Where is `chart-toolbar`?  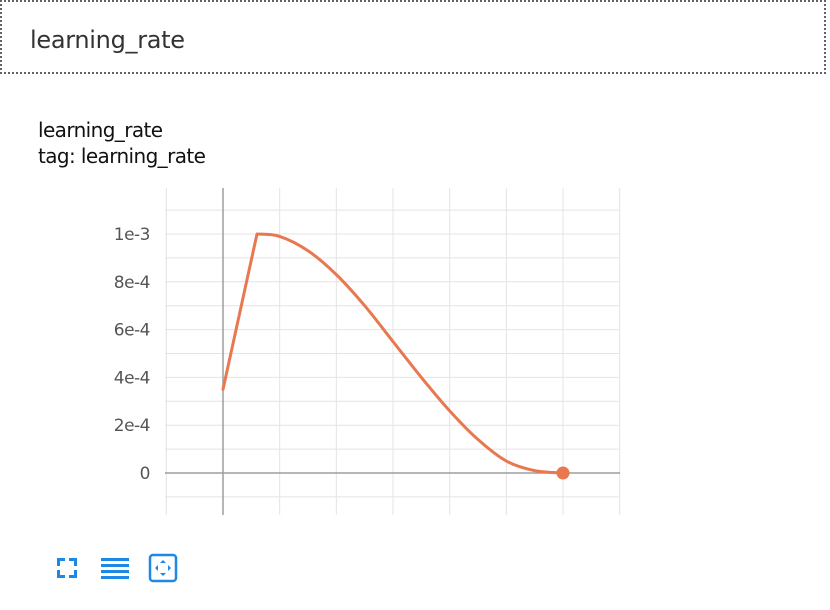 chart-toolbar is located at coordinates (115, 568).